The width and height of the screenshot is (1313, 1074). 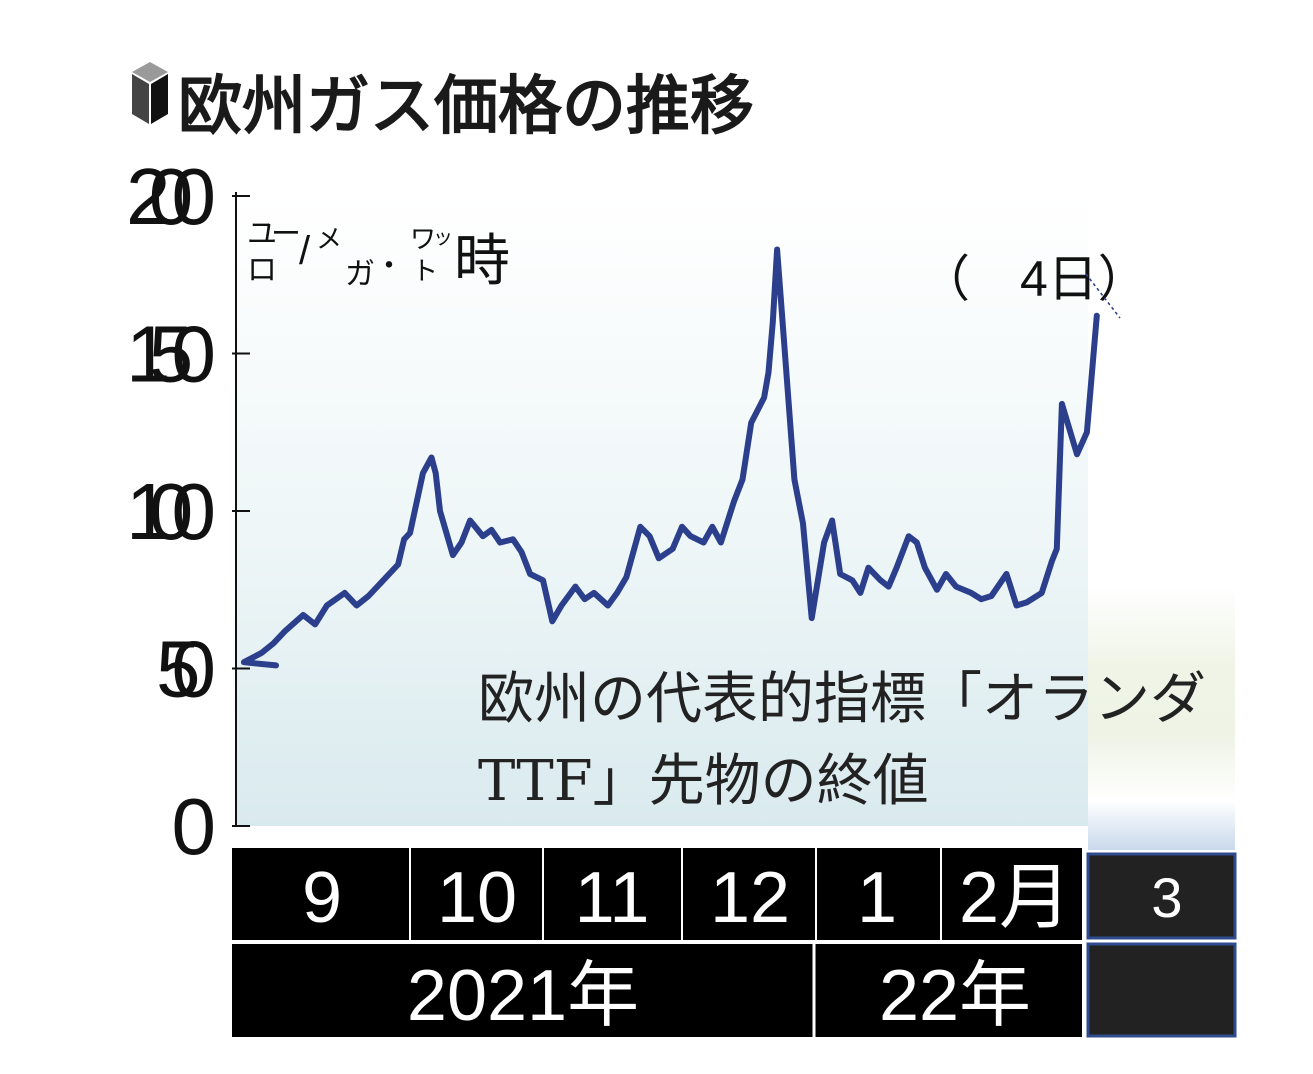 I want to click on month-band, so click(x=657, y=894).